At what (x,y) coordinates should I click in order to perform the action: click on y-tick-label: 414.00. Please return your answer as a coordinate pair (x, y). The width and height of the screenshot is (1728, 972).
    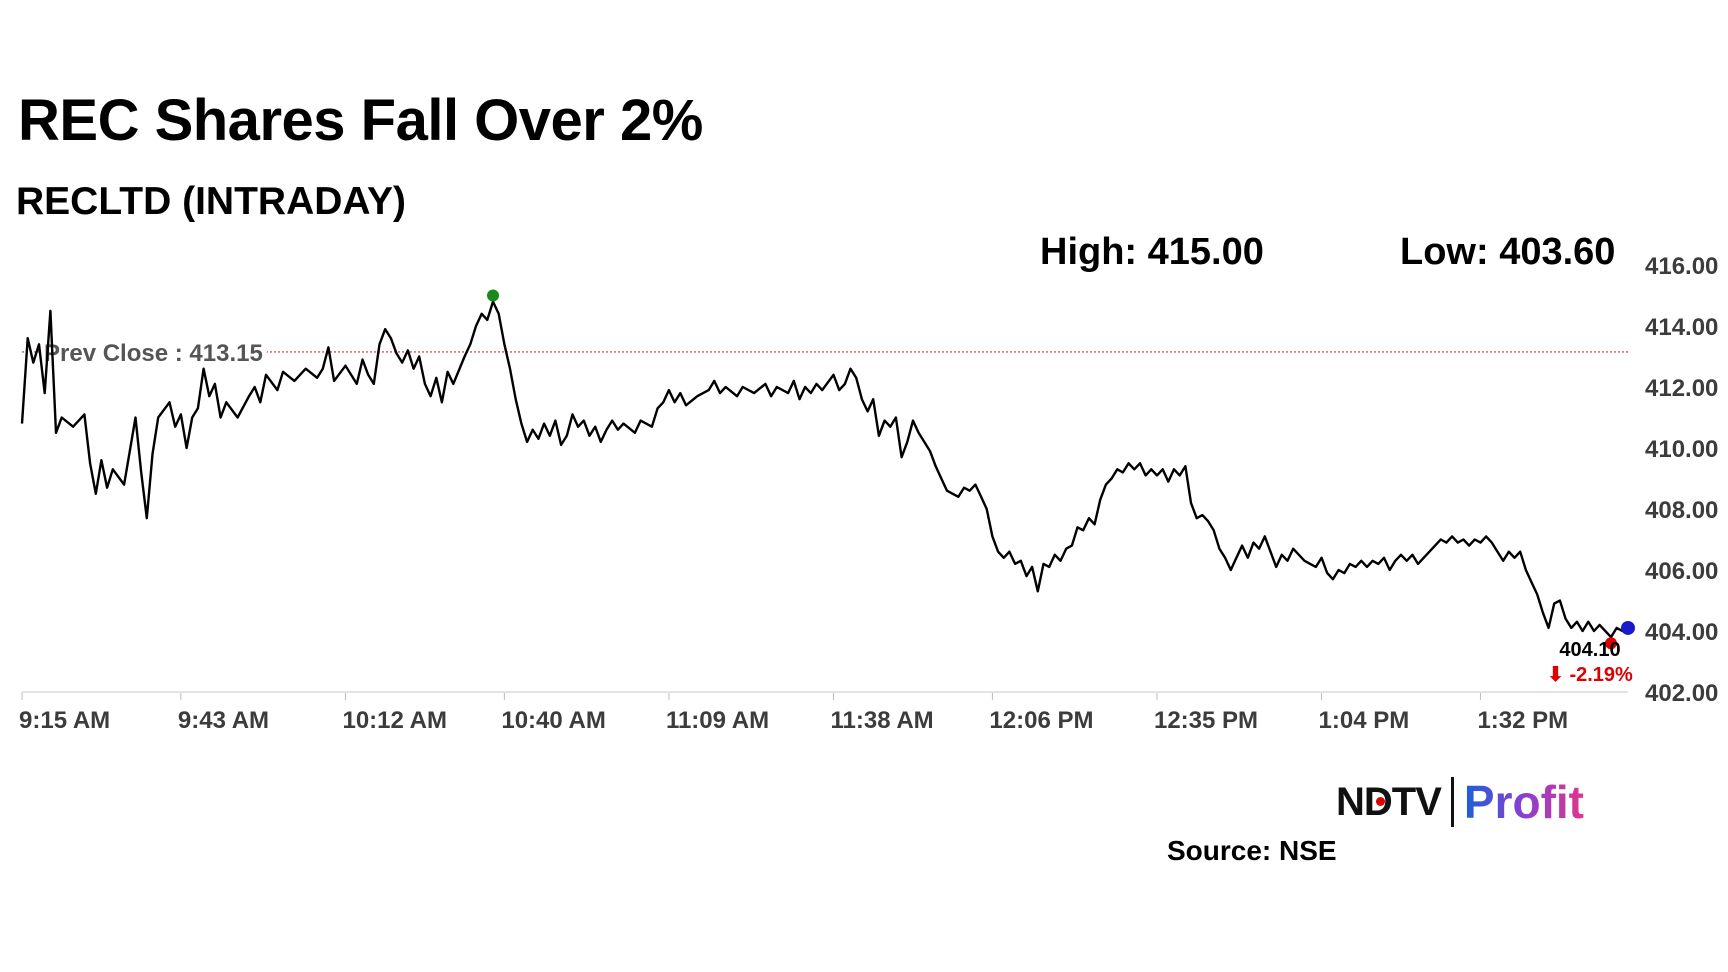
    Looking at the image, I should click on (1681, 327).